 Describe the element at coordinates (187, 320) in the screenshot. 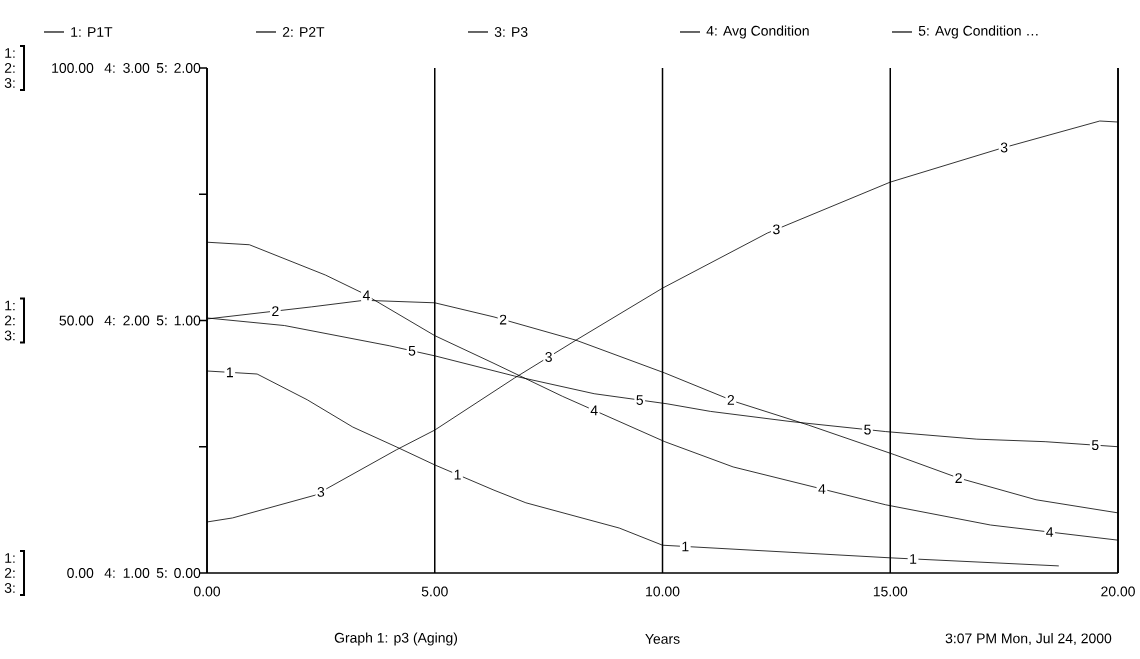

I see `y3-tick-label: 1.00` at that location.